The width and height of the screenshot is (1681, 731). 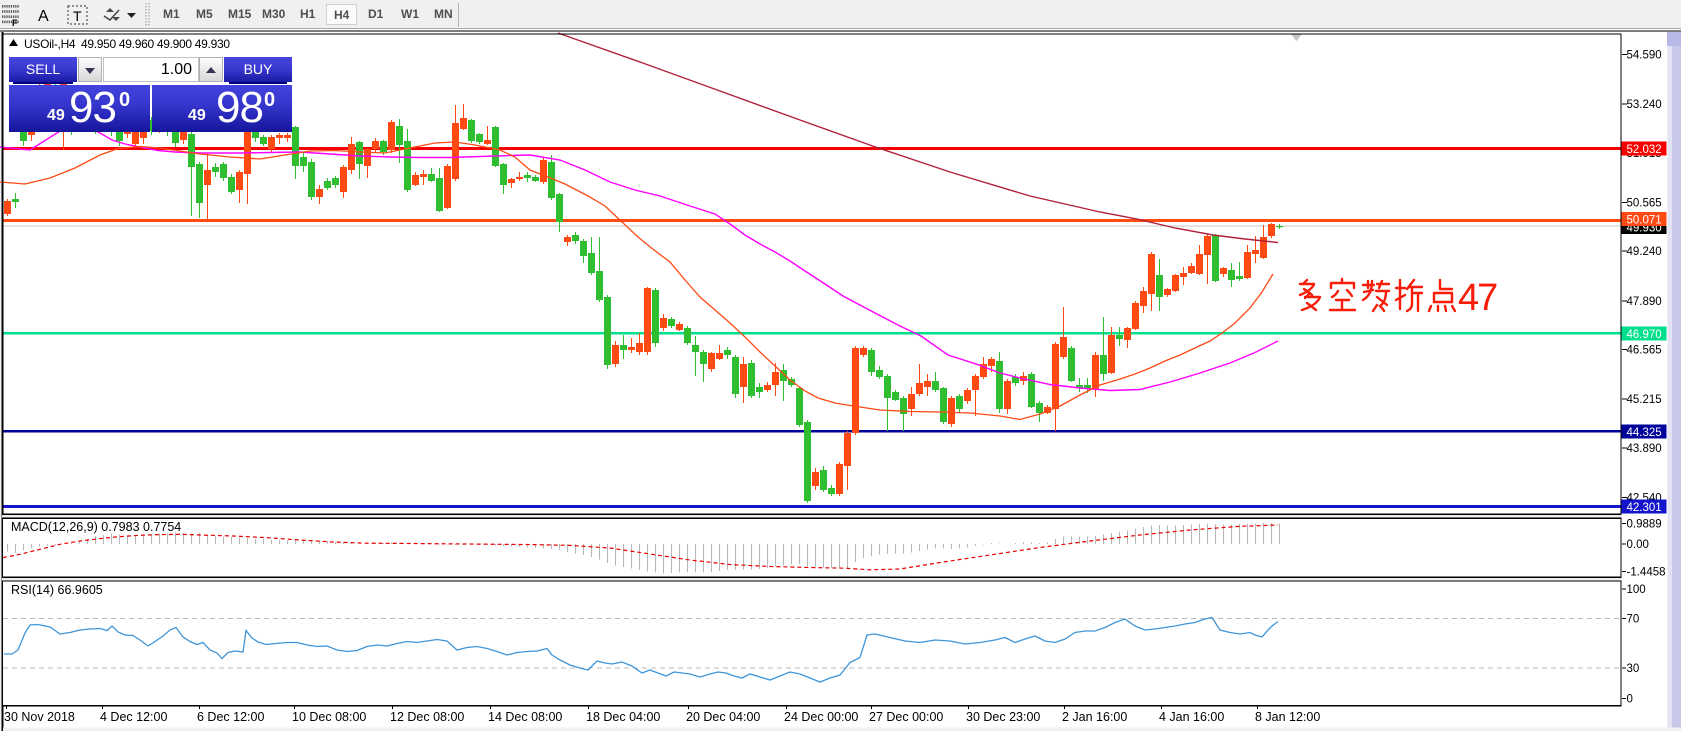 I want to click on svg-text: 14 Dec 08:00, so click(x=525, y=717).